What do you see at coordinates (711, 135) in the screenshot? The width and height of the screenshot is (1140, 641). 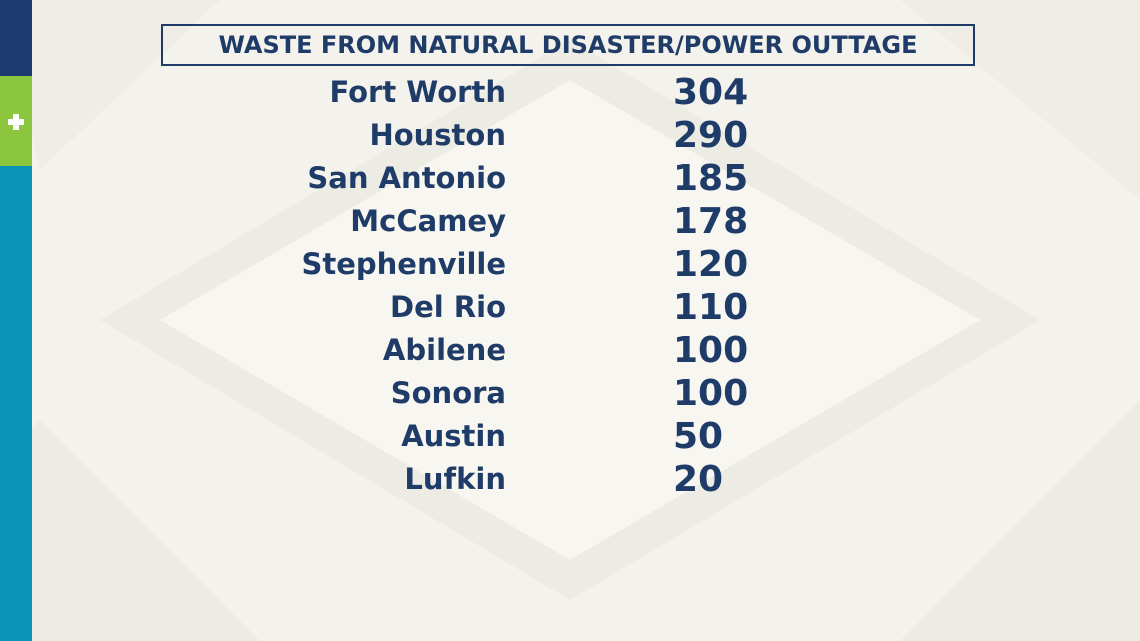 I see `waste-value: 290` at bounding box center [711, 135].